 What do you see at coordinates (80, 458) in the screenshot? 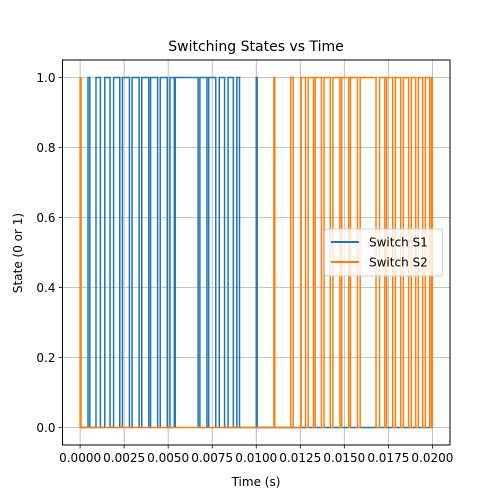
I see `x-tick-label: 0.0000` at bounding box center [80, 458].